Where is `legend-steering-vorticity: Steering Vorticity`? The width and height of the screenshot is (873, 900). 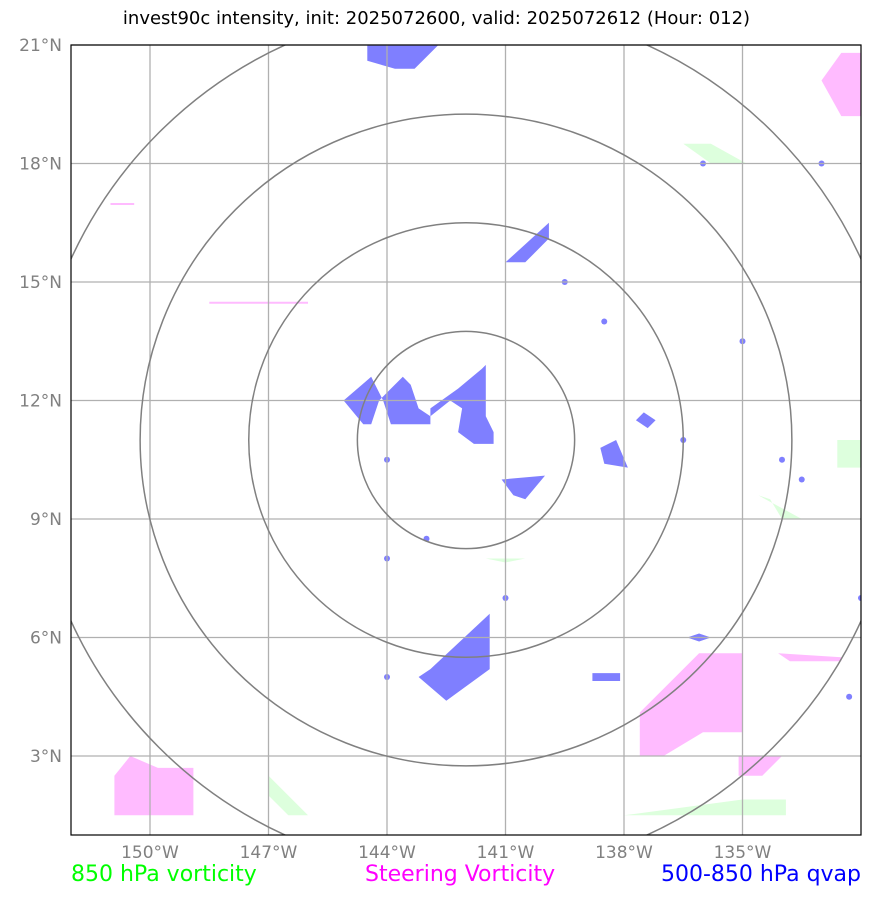
legend-steering-vorticity: Steering Vorticity is located at coordinates (460, 874).